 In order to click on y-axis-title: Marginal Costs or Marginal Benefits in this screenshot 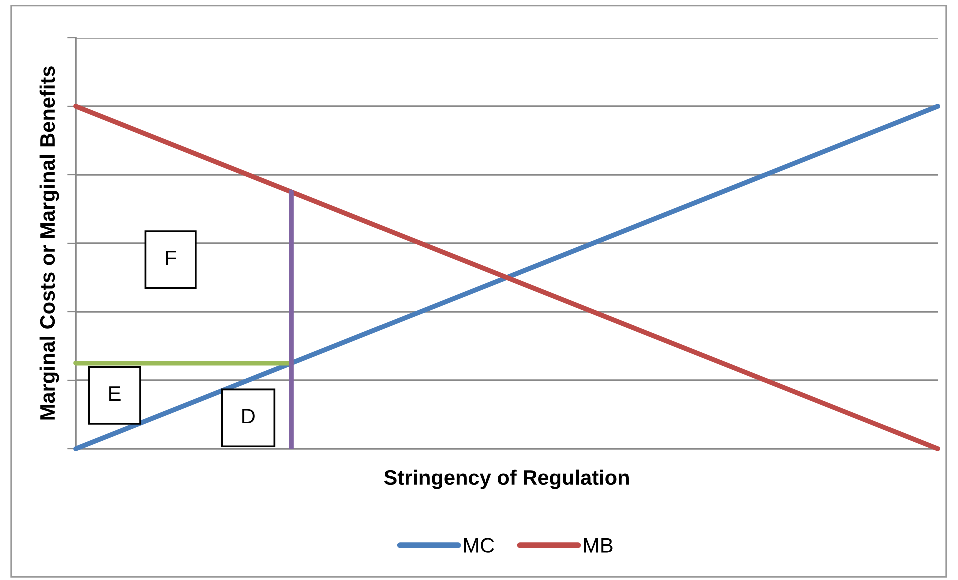, I will do `click(50, 243)`.